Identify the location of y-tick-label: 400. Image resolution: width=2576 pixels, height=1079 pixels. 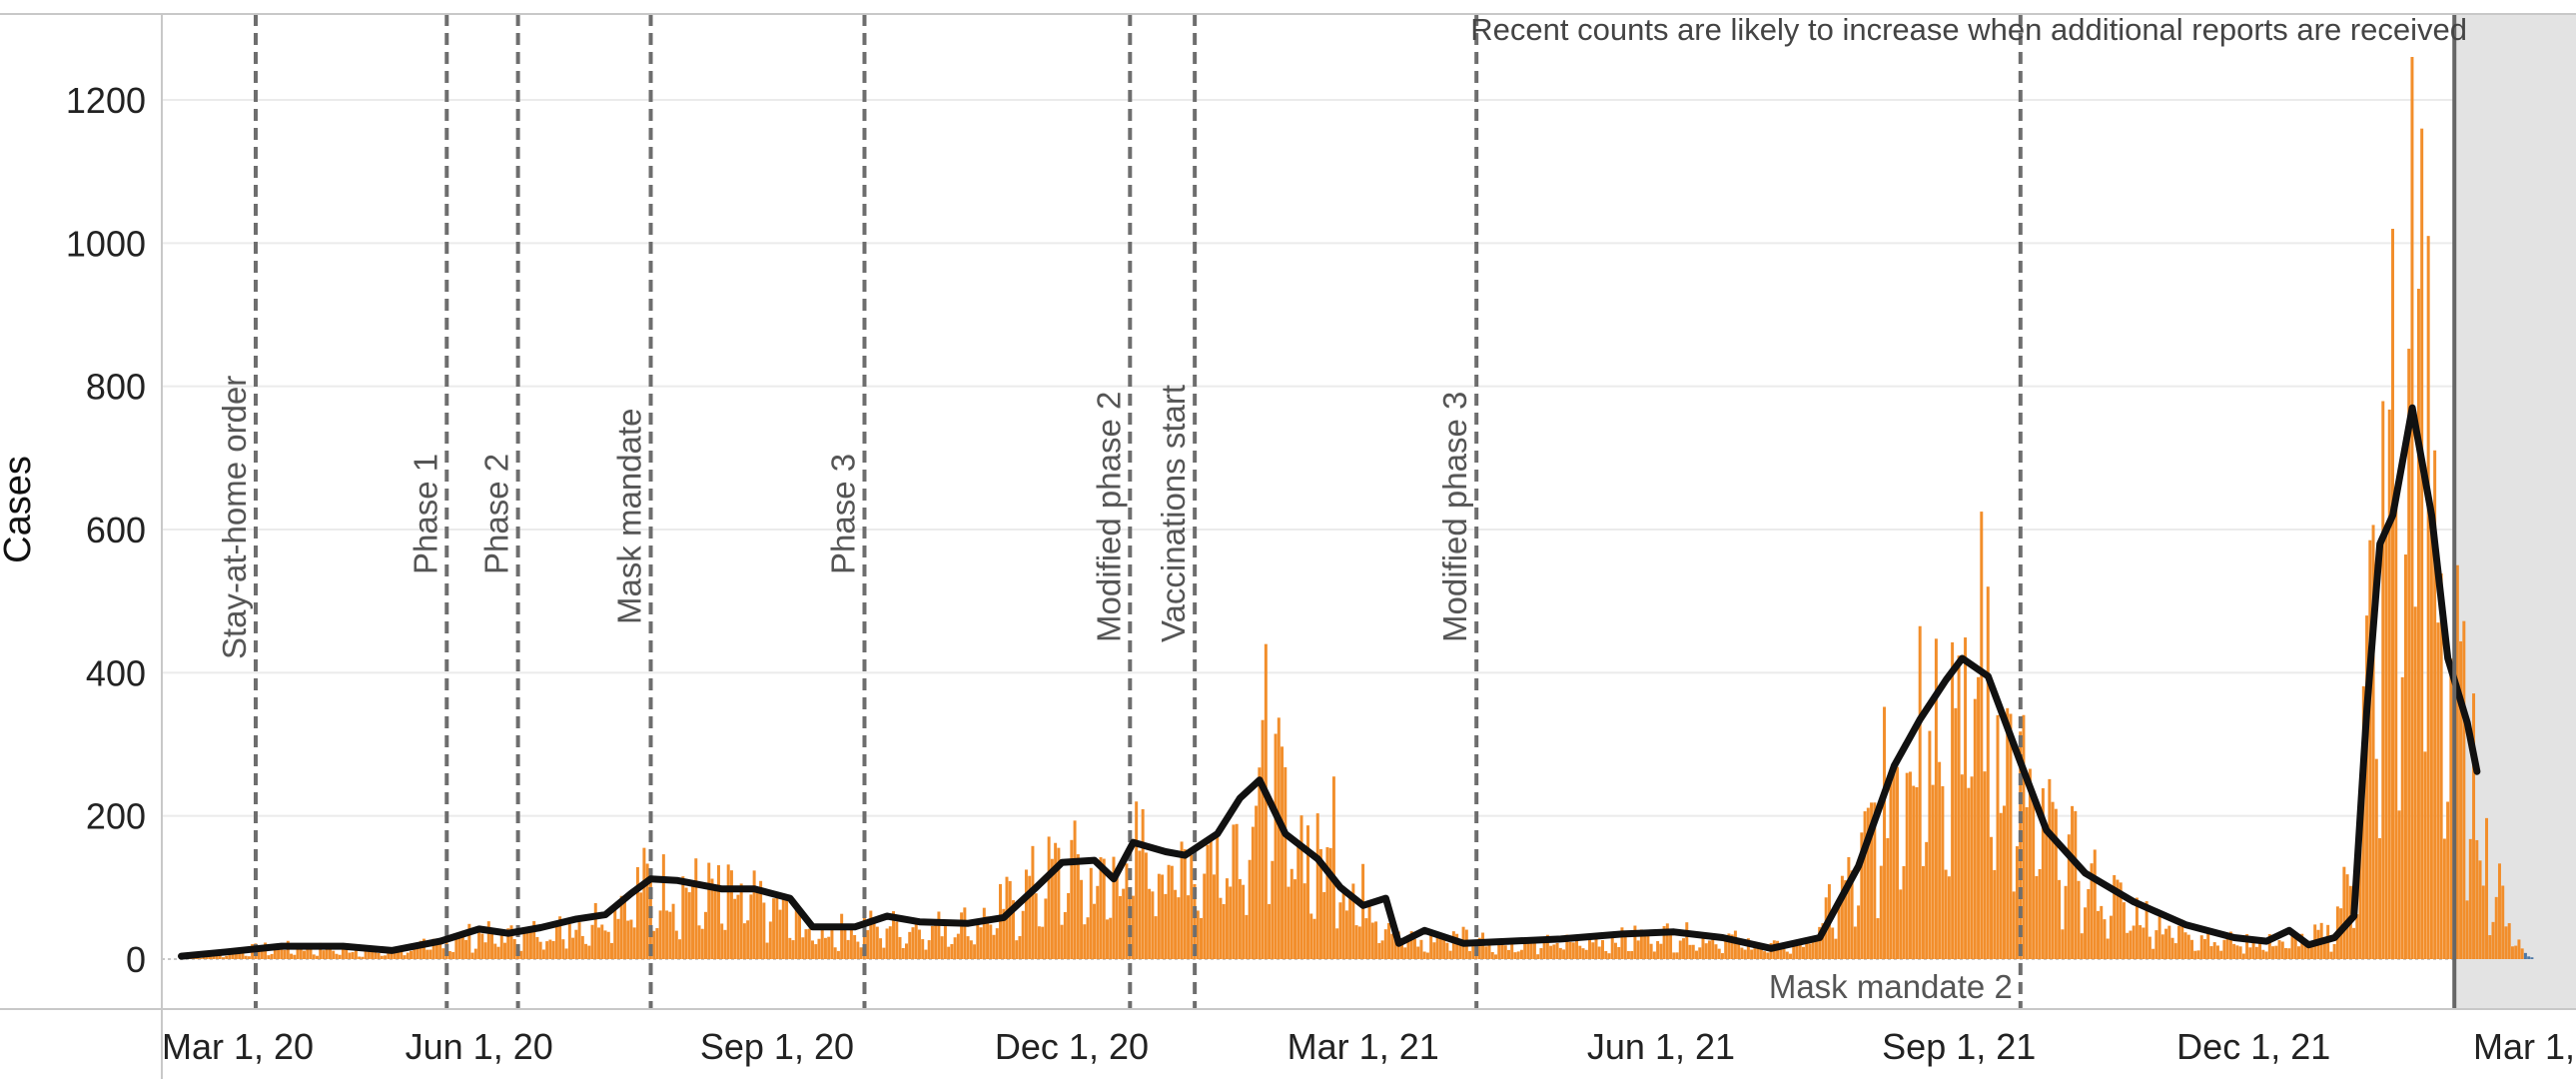
(116, 672).